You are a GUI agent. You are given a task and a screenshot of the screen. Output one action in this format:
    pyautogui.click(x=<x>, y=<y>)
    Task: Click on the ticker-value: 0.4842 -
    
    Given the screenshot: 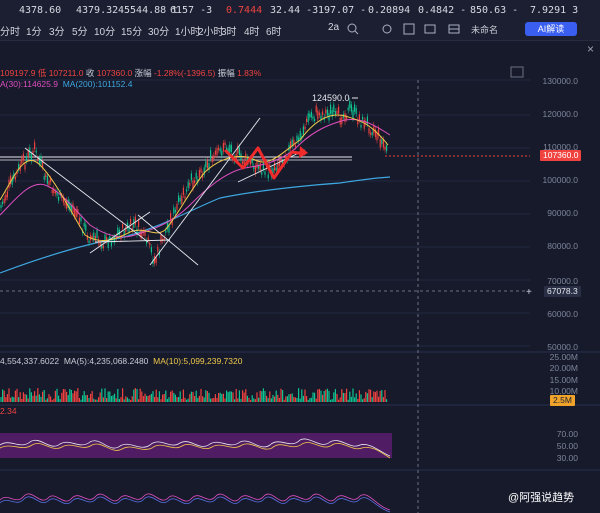 What is the action you would take?
    pyautogui.click(x=442, y=10)
    